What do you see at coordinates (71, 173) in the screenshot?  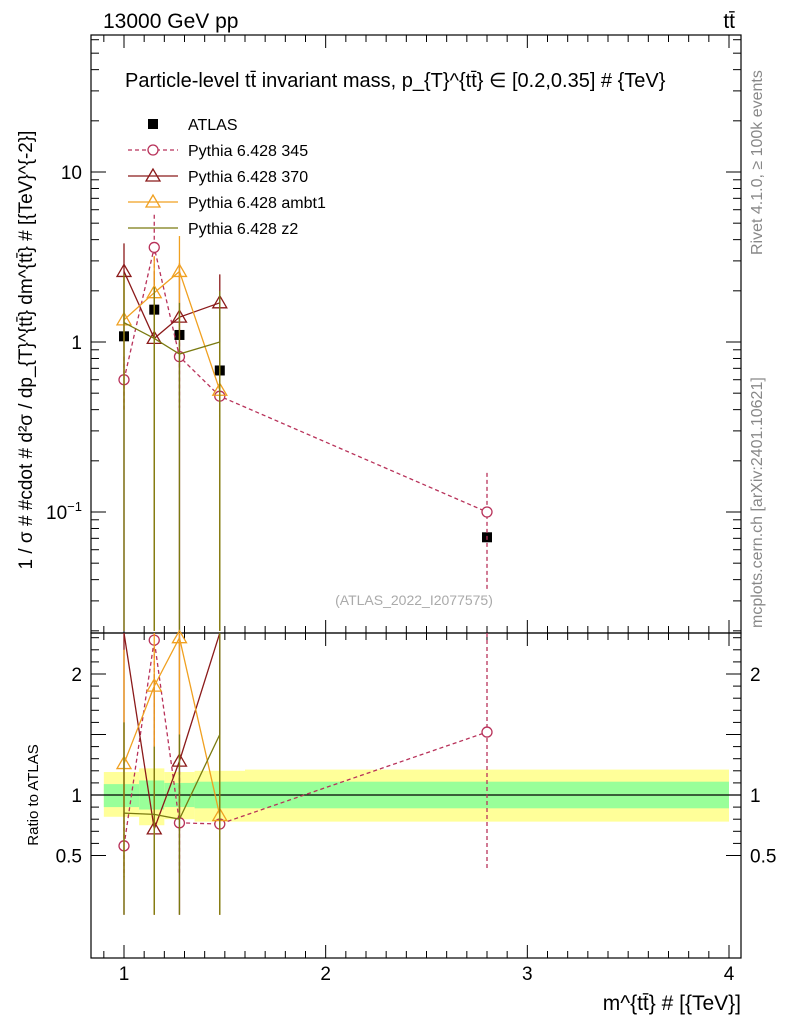 I see `y-tick-label: 10` at bounding box center [71, 173].